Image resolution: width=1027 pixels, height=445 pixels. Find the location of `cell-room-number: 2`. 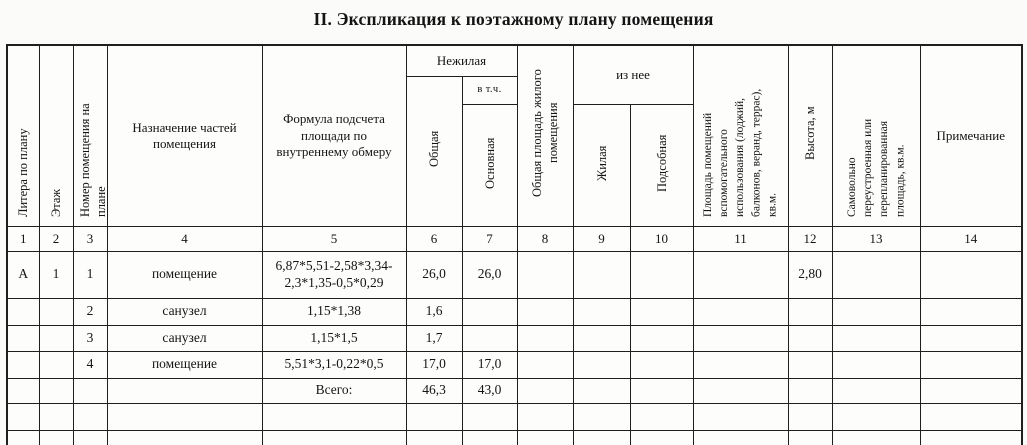

cell-room-number: 2 is located at coordinates (90, 311).